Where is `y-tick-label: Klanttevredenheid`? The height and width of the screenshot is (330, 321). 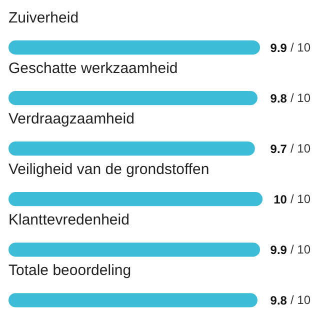
y-tick-label: Klanttevredenheid is located at coordinates (69, 219).